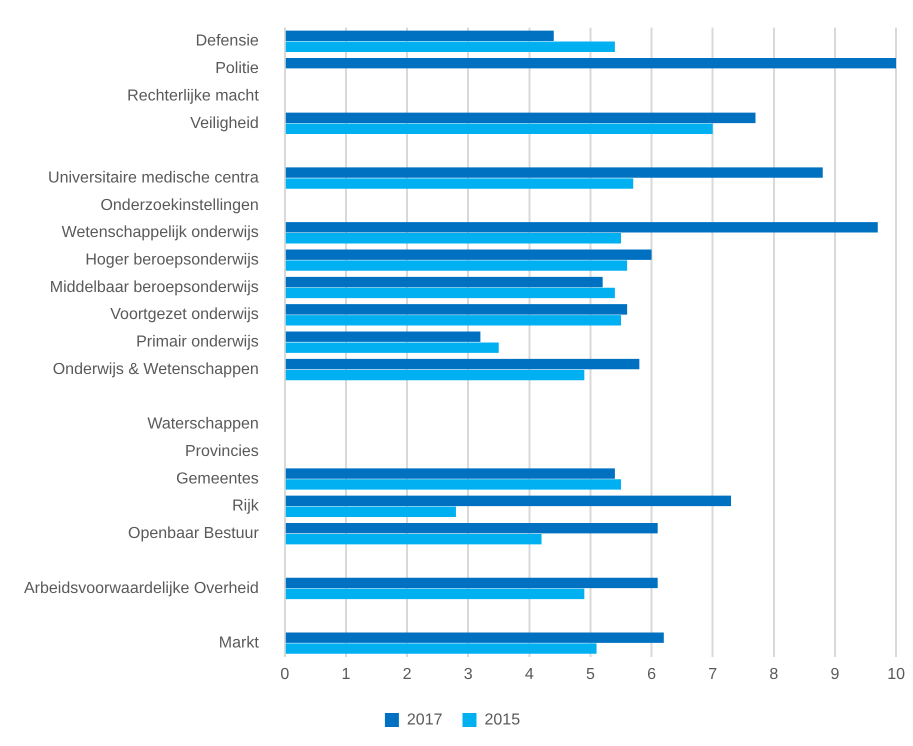  What do you see at coordinates (468, 674) in the screenshot?
I see `x-tick-label: 3` at bounding box center [468, 674].